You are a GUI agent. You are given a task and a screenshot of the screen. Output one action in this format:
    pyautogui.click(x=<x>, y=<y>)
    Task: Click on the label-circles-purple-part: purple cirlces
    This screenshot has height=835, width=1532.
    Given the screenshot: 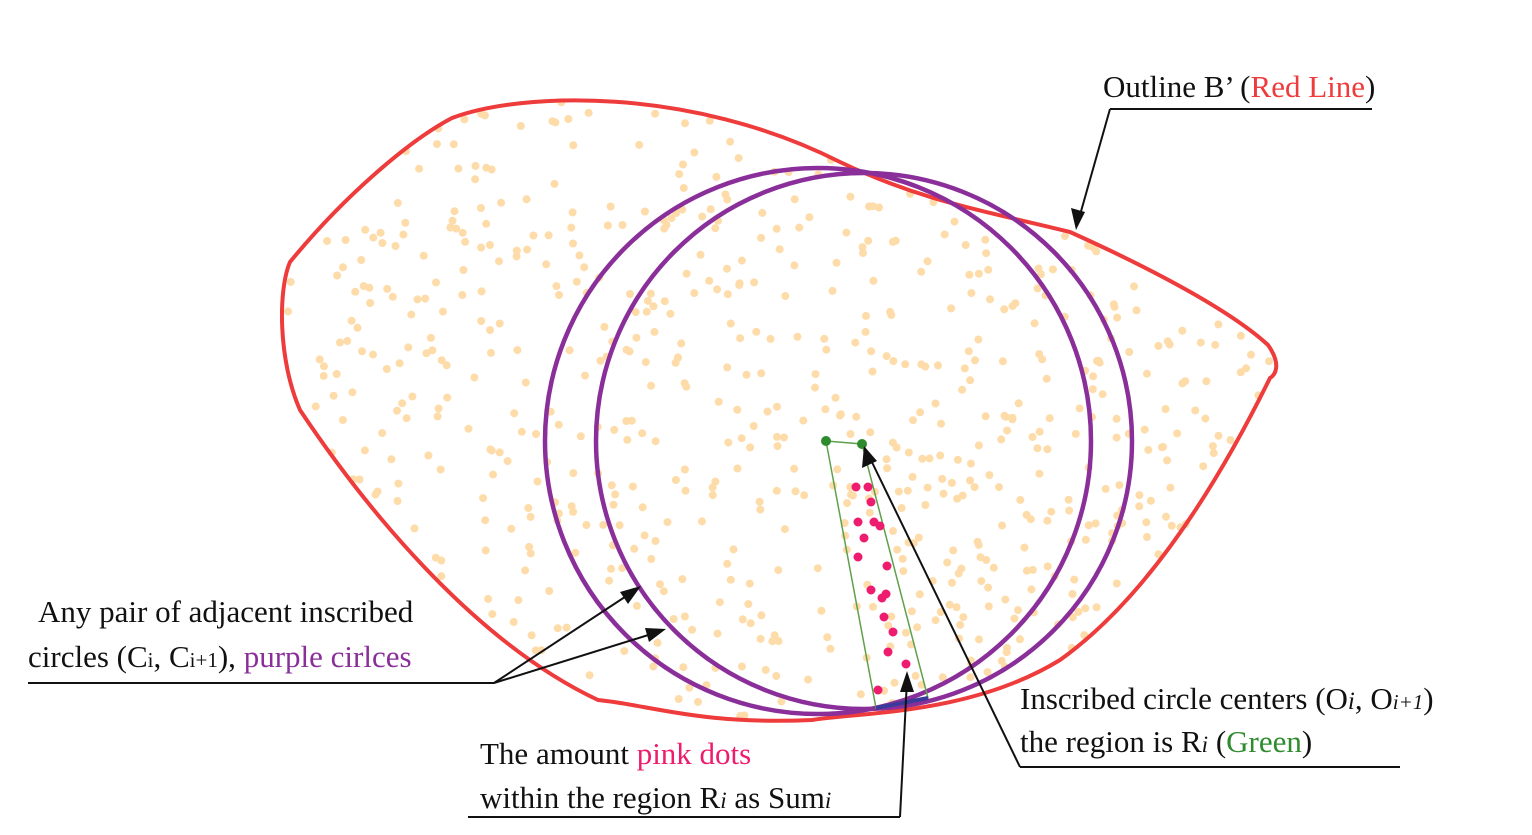 What is the action you would take?
    pyautogui.click(x=328, y=656)
    